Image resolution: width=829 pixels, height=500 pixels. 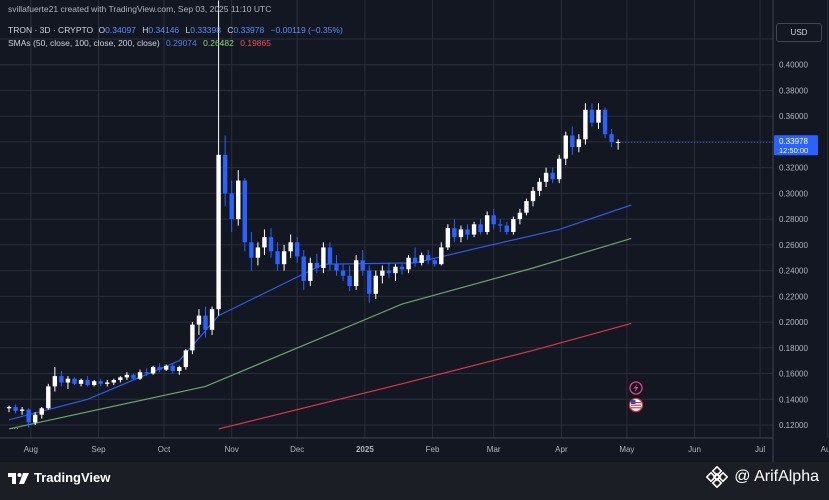 I want to click on brand-text: TradingView, so click(x=72, y=477).